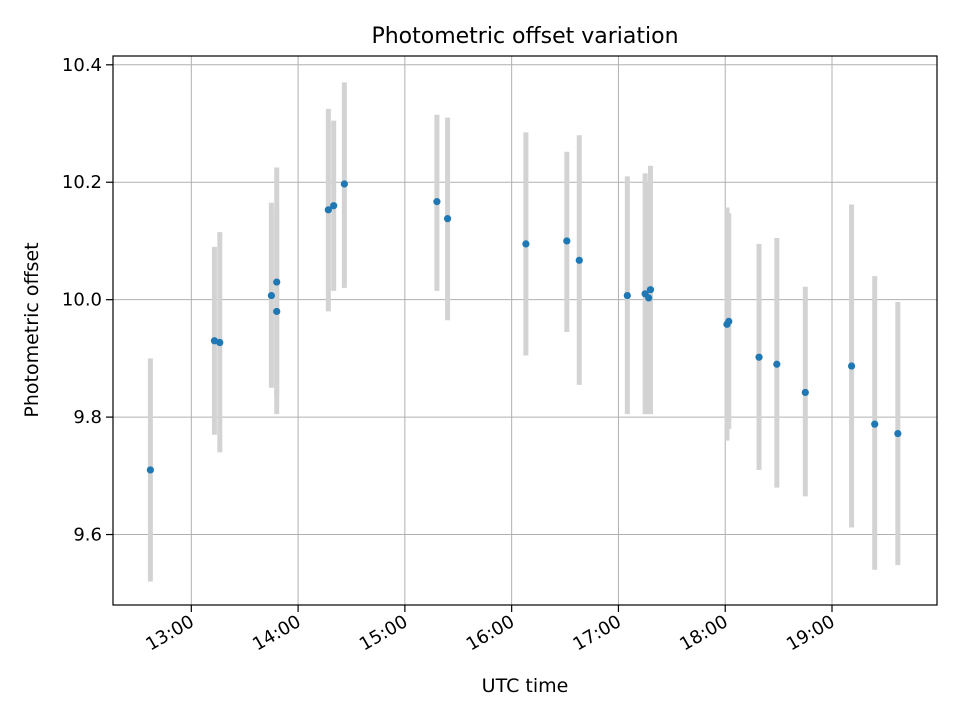 The image size is (960, 720). I want to click on y-tick-label-1: 9.8, so click(87, 417).